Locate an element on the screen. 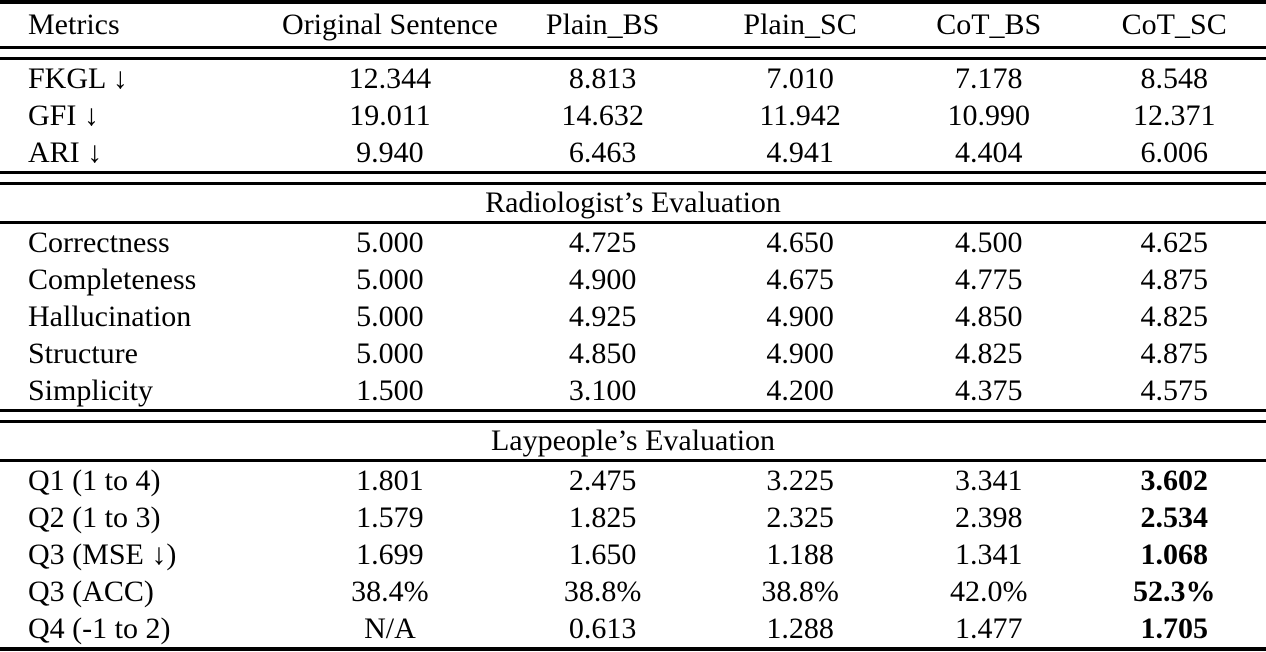  cell-value: 1.579 is located at coordinates (390, 517).